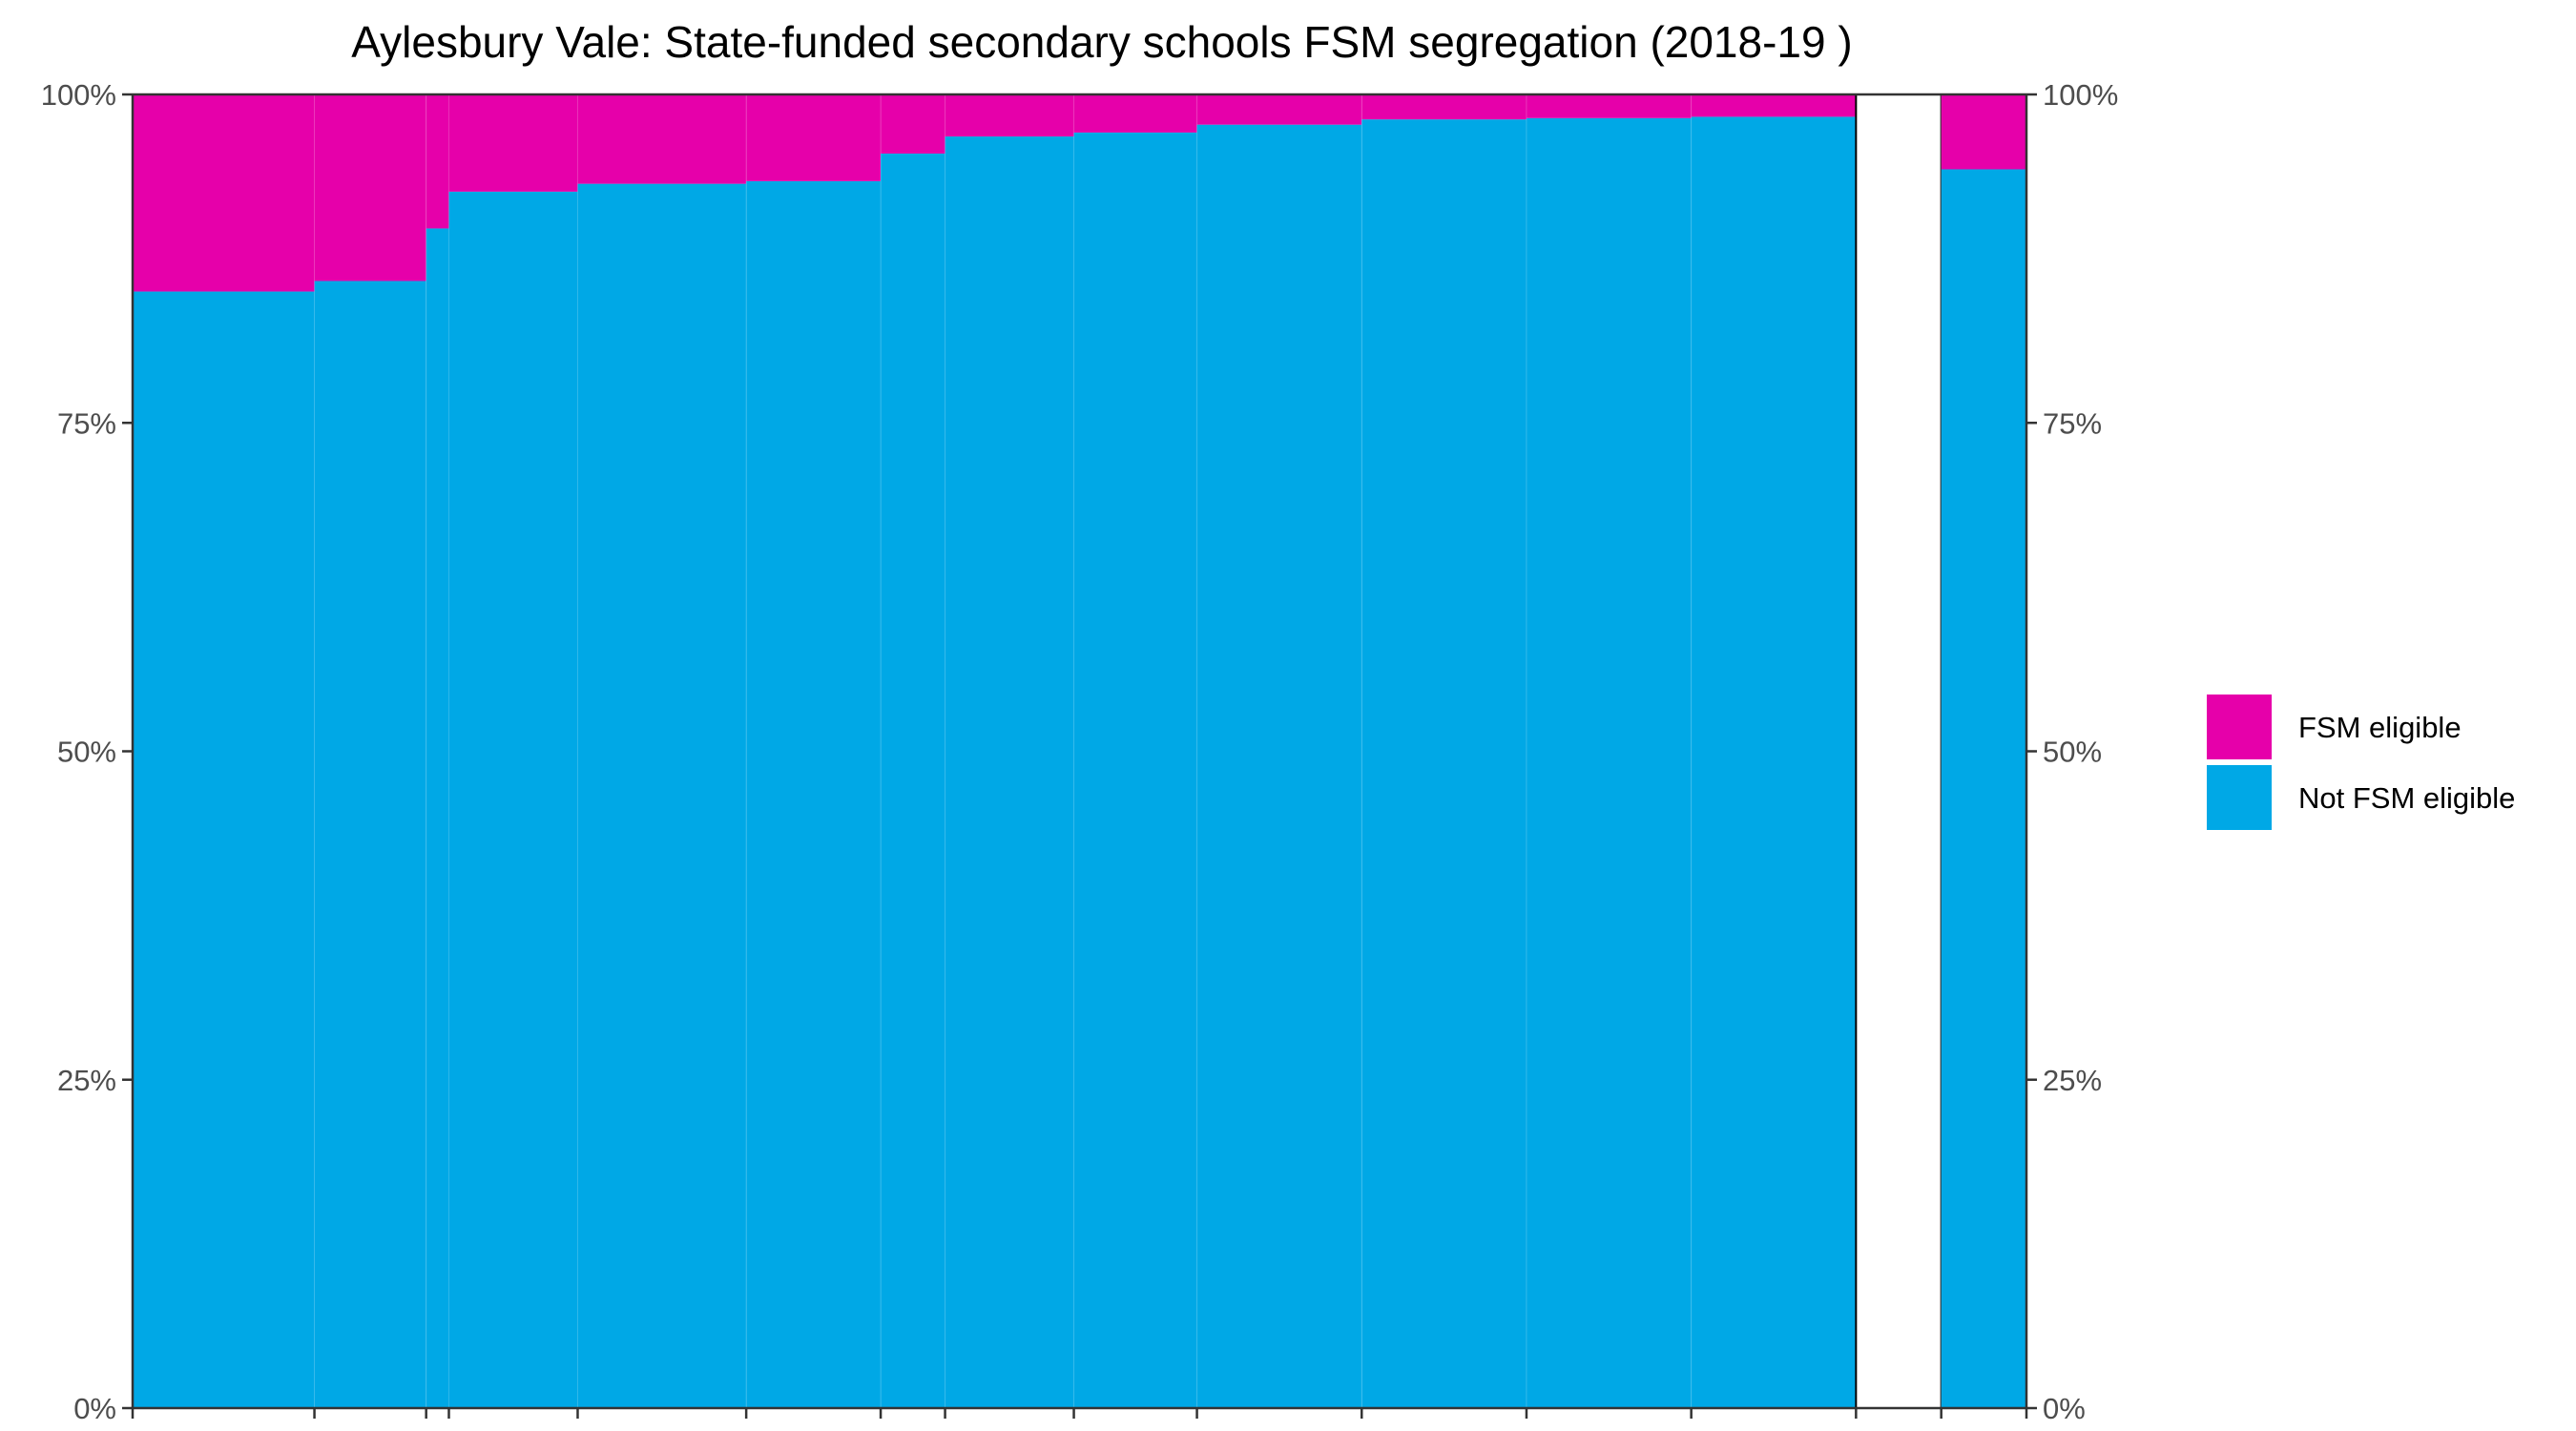 Image resolution: width=2576 pixels, height=1431 pixels. What do you see at coordinates (2064, 1408) in the screenshot?
I see `y-tick-label-right: 0%` at bounding box center [2064, 1408].